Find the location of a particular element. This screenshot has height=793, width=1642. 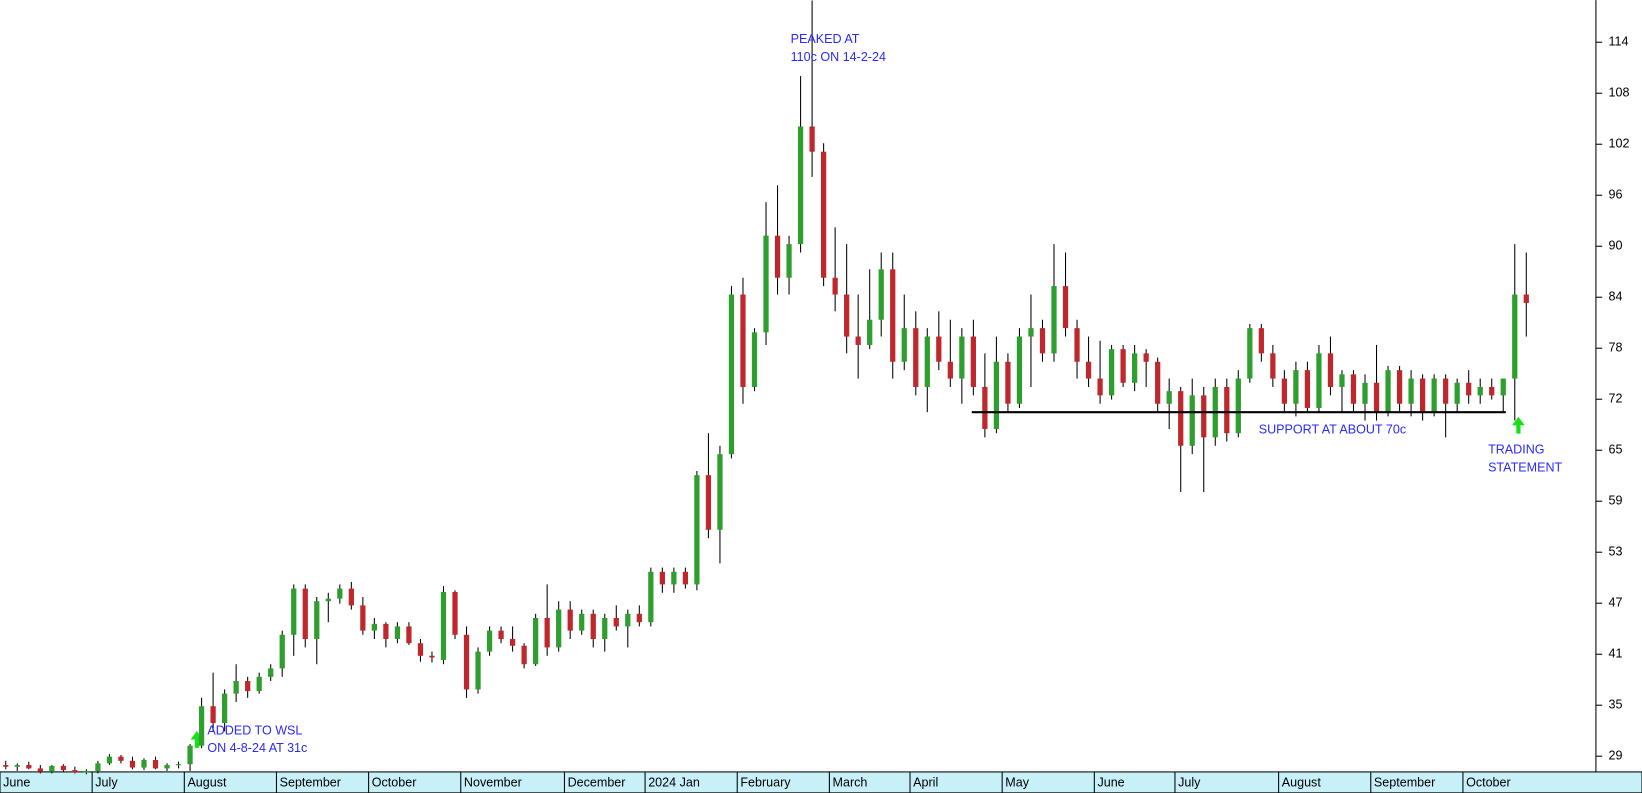

x-tick-label: June is located at coordinates (16, 783).